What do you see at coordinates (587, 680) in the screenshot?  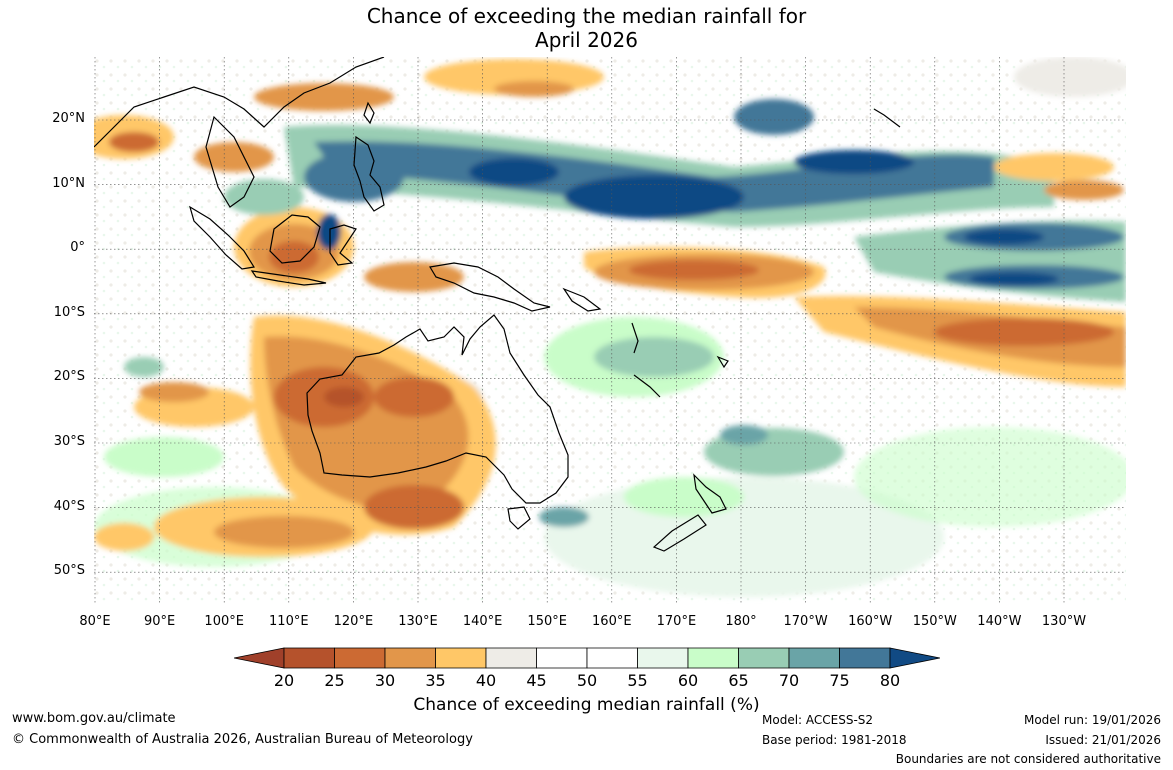 I see `colorbar-tick-label: 50` at bounding box center [587, 680].